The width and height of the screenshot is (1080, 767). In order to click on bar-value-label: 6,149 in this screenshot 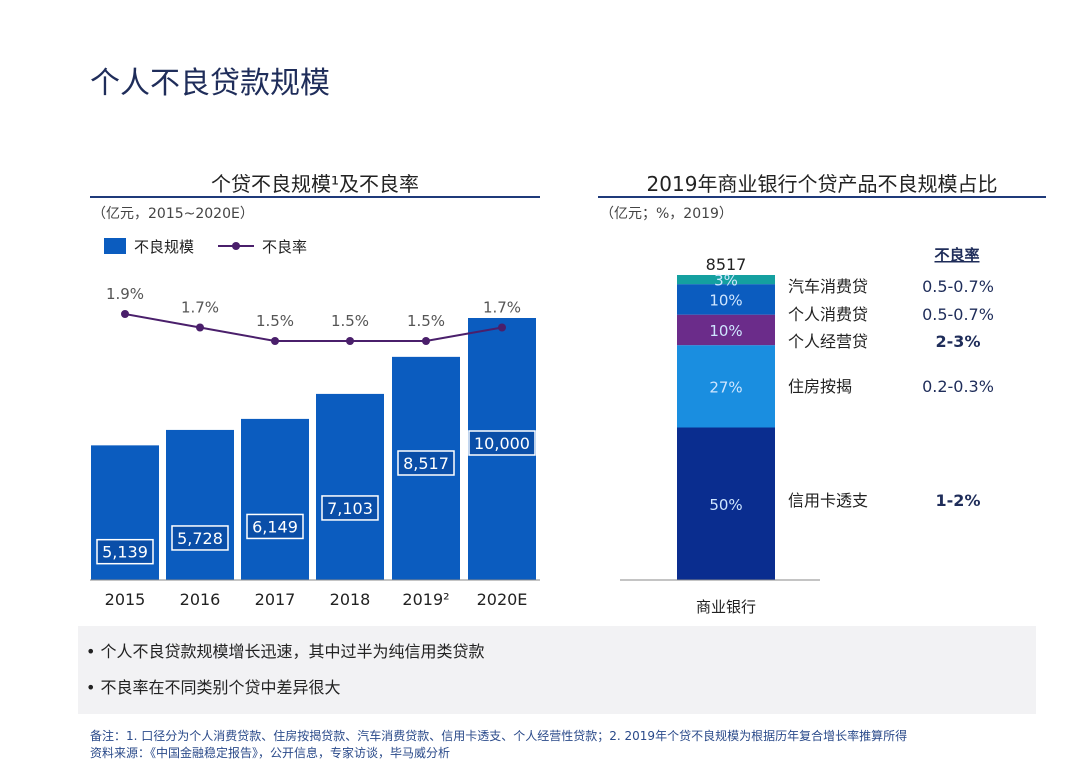, I will do `click(275, 526)`.